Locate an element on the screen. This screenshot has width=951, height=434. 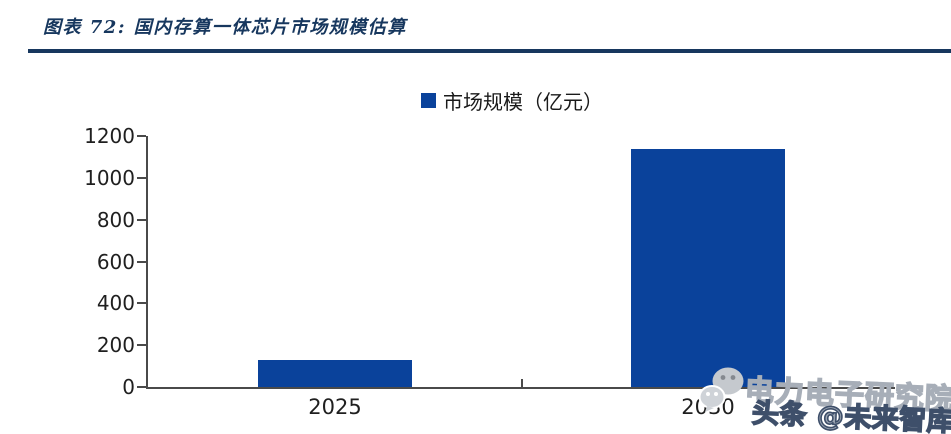
y-axis-label: 600 is located at coordinates (115, 261).